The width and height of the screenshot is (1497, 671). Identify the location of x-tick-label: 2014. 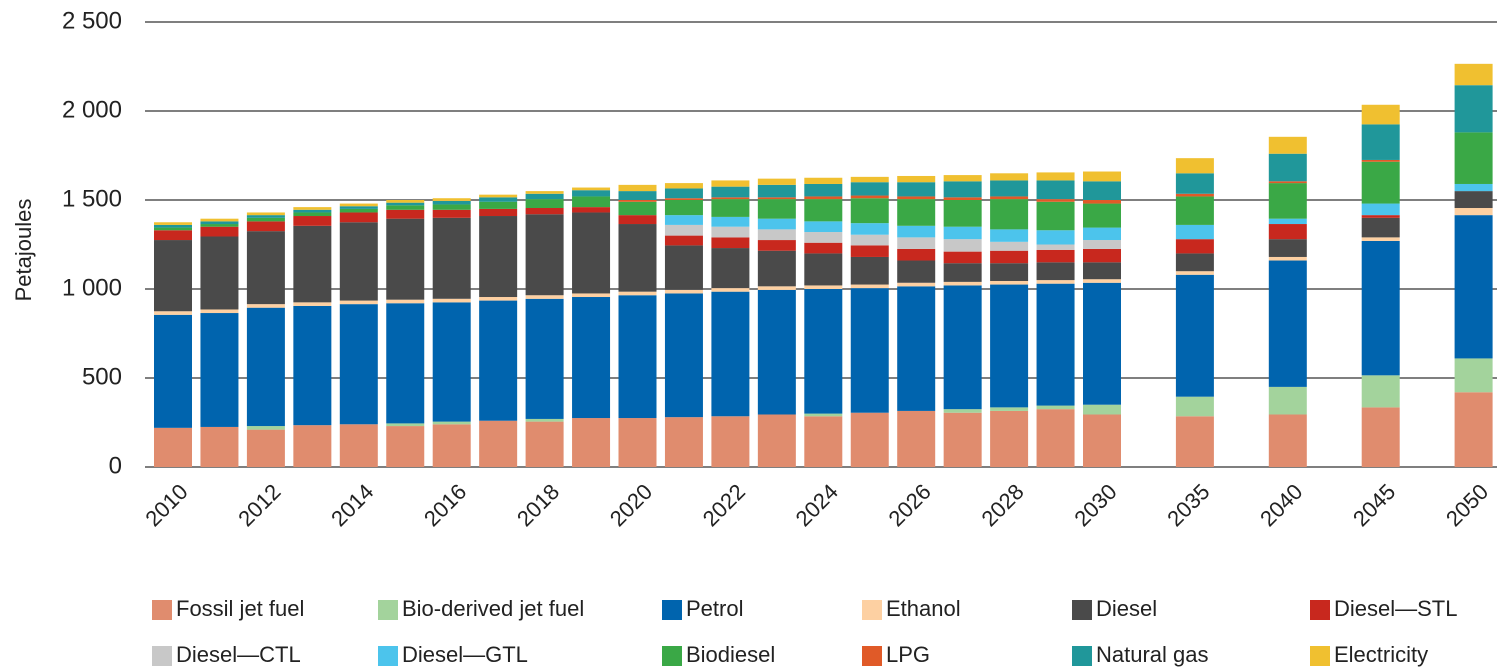
(352, 505).